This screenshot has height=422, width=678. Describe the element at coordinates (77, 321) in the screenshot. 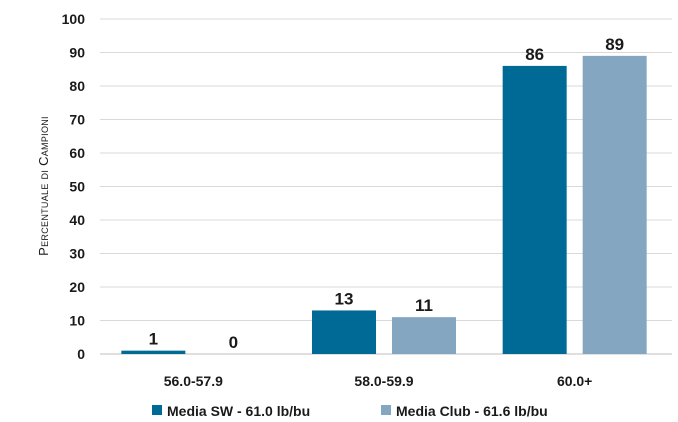

I see `y-tick-label: 10` at that location.